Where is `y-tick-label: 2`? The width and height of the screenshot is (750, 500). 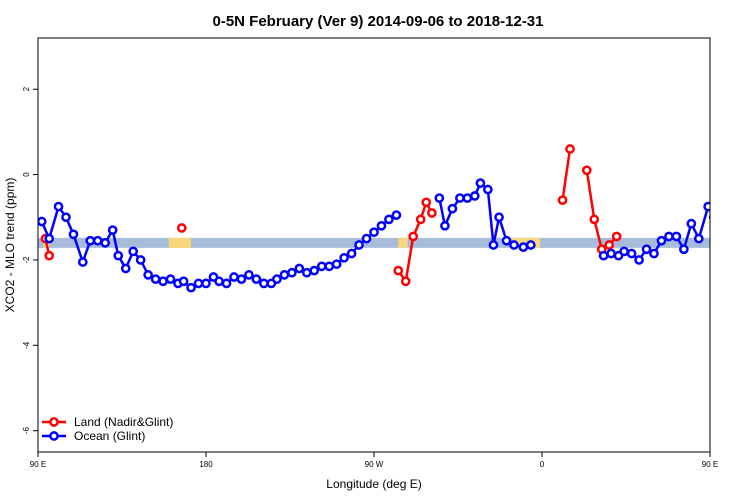 y-tick-label: 2 is located at coordinates (26, 88).